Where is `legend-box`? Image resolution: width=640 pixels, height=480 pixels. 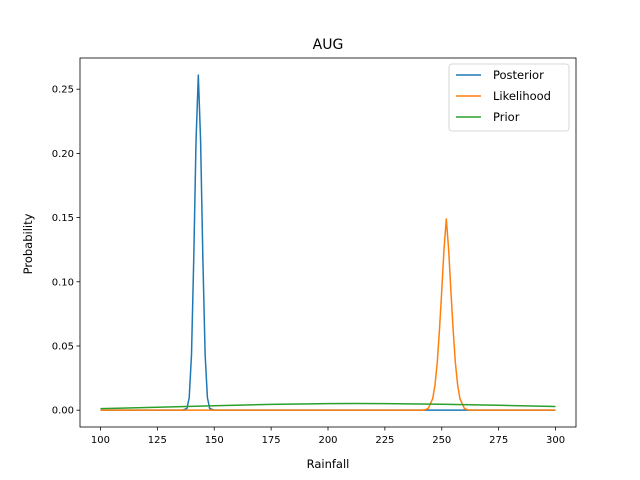 legend-box is located at coordinates (509, 97).